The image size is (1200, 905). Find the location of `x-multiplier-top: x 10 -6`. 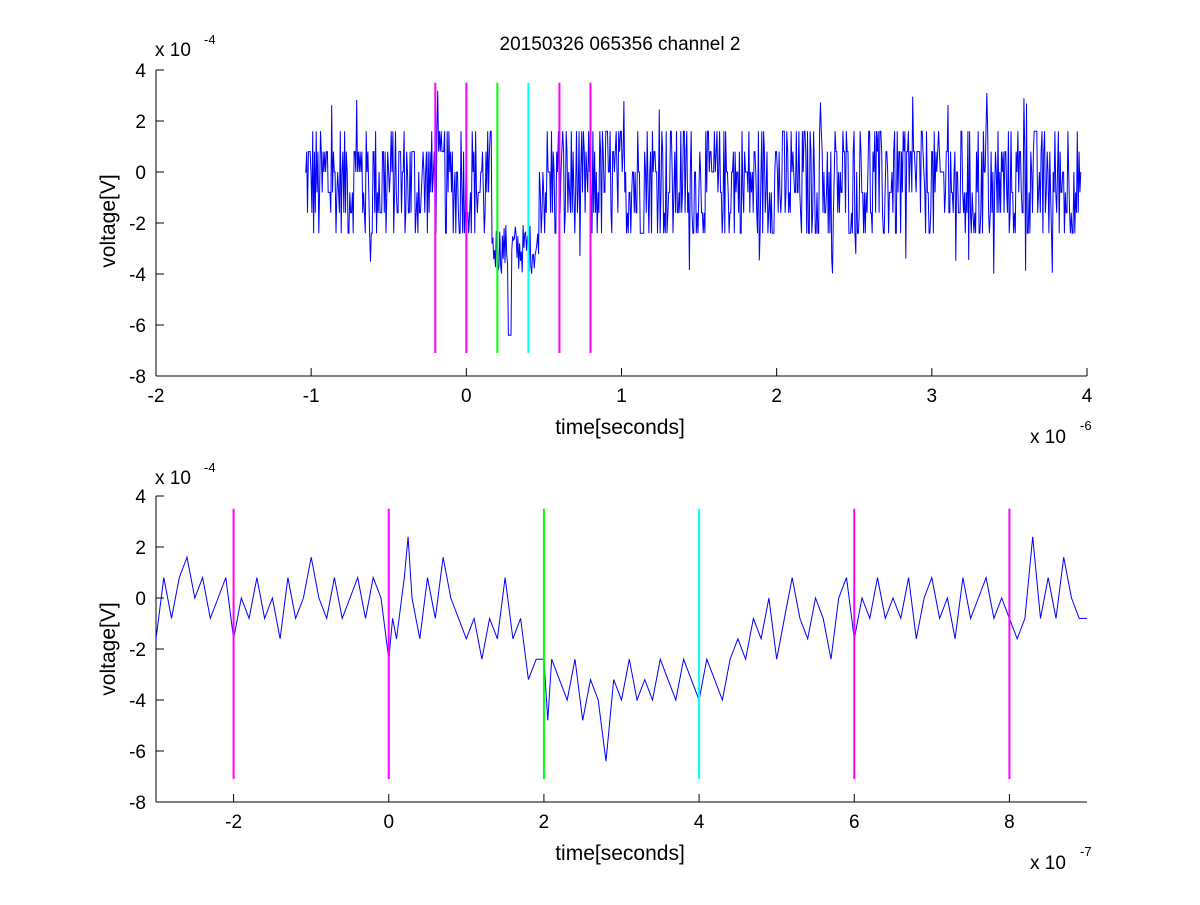

x-multiplier-top: x 10 -6 is located at coordinates (1061, 433).